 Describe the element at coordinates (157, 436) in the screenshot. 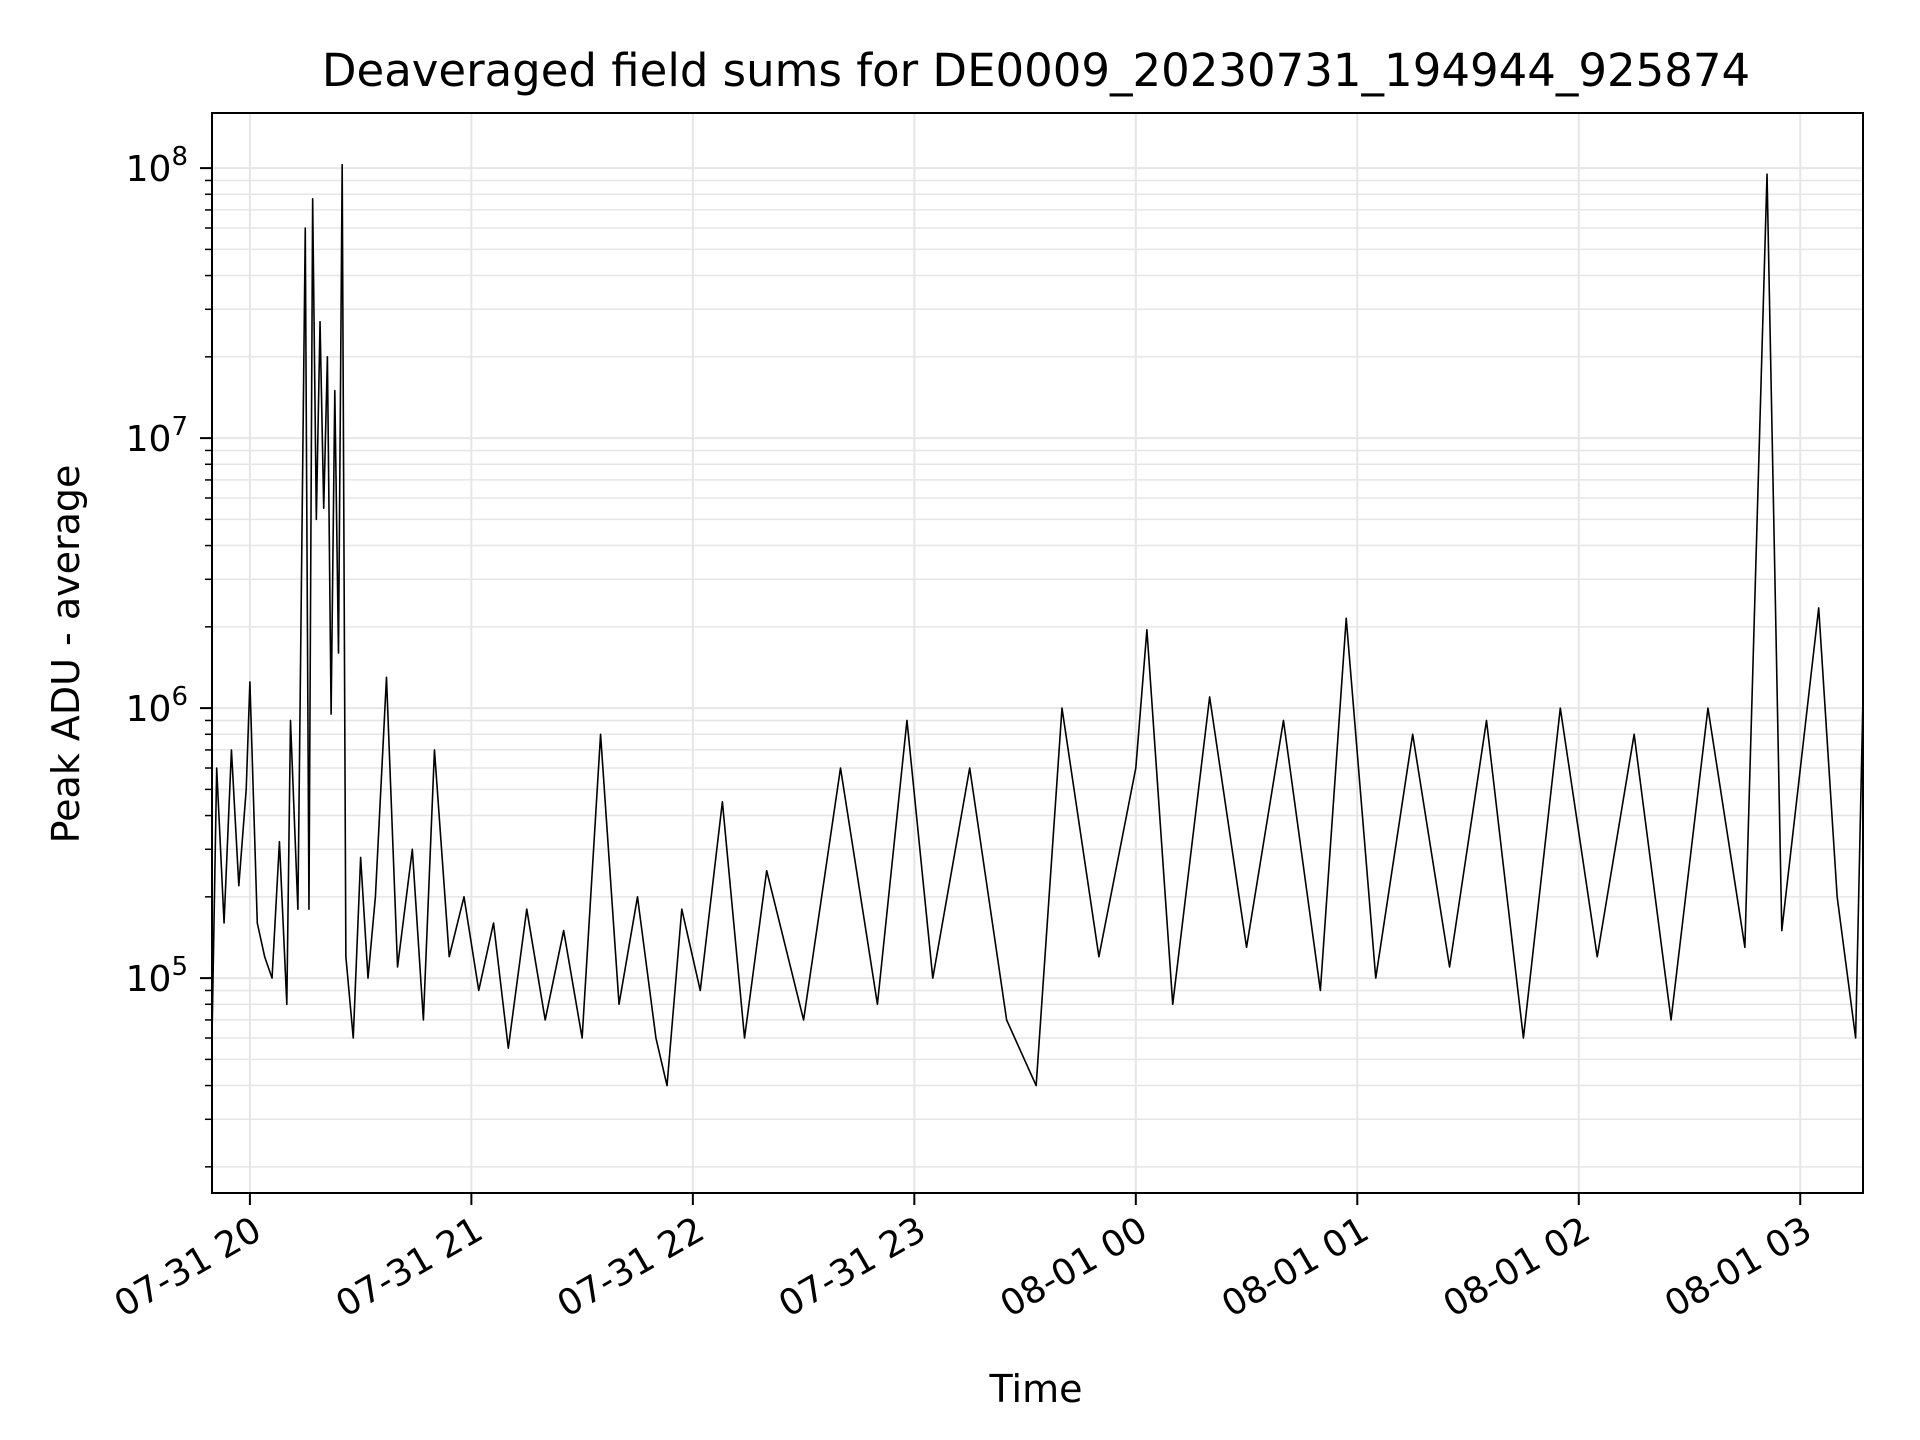

I see `y-tick-label: 10⁷` at that location.